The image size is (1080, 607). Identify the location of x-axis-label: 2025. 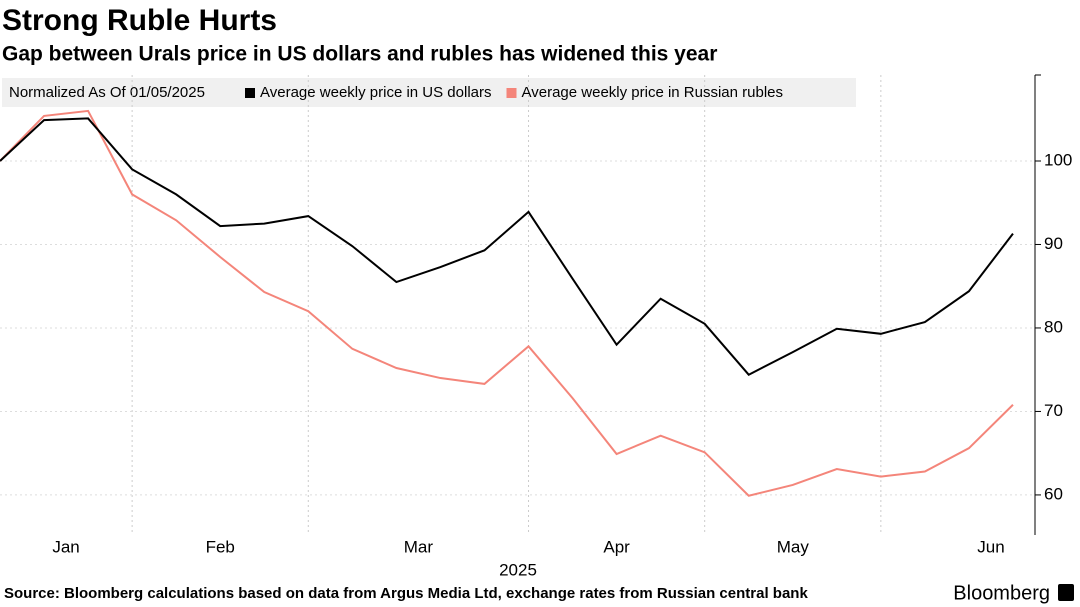
(518, 569).